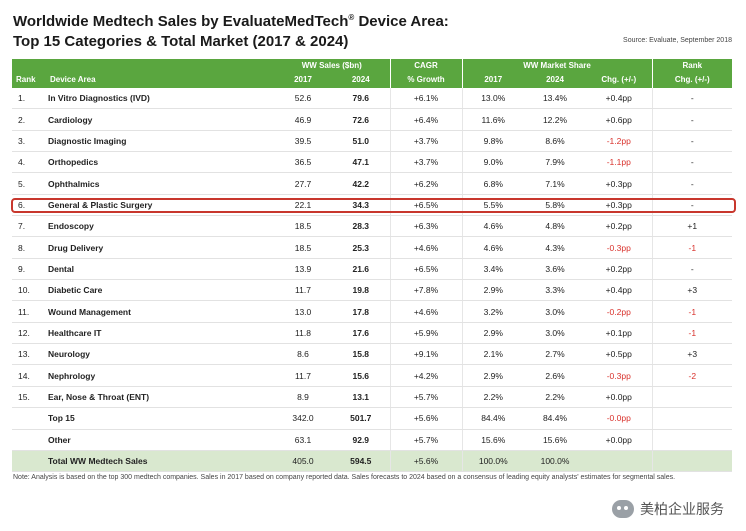 The height and width of the screenshot is (531, 746). I want to click on cell-name: Drug Delivery, so click(160, 247).